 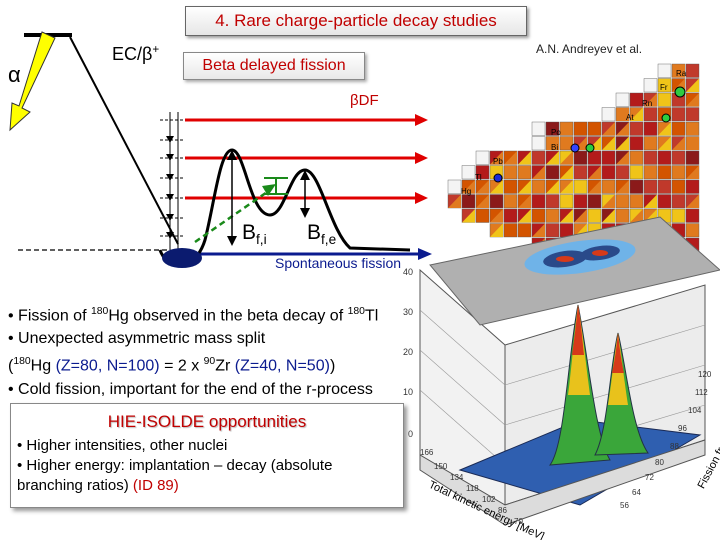 What do you see at coordinates (478, 177) in the screenshot?
I see `label-tl: Tl` at bounding box center [478, 177].